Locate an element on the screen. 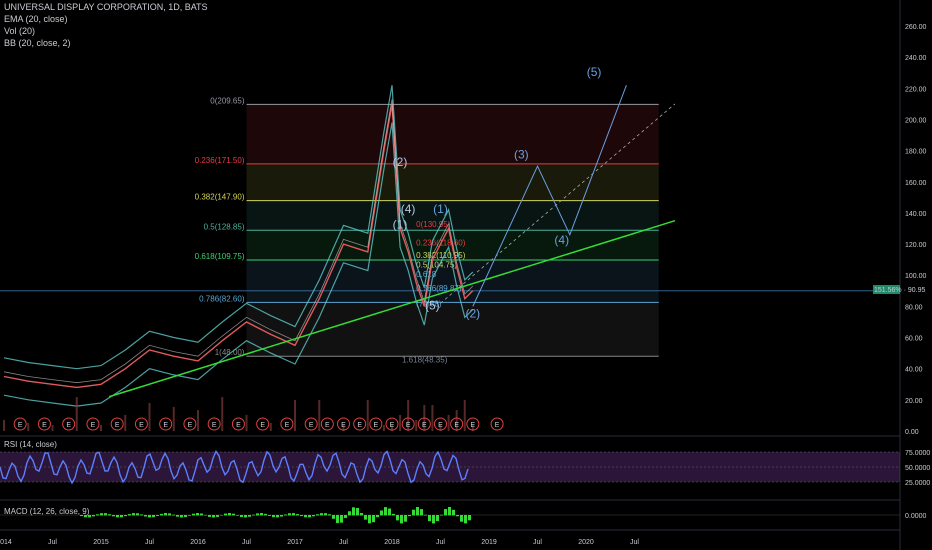 Image resolution: width=932 pixels, height=550 pixels. x-tick-label: 2019 is located at coordinates (489, 542).